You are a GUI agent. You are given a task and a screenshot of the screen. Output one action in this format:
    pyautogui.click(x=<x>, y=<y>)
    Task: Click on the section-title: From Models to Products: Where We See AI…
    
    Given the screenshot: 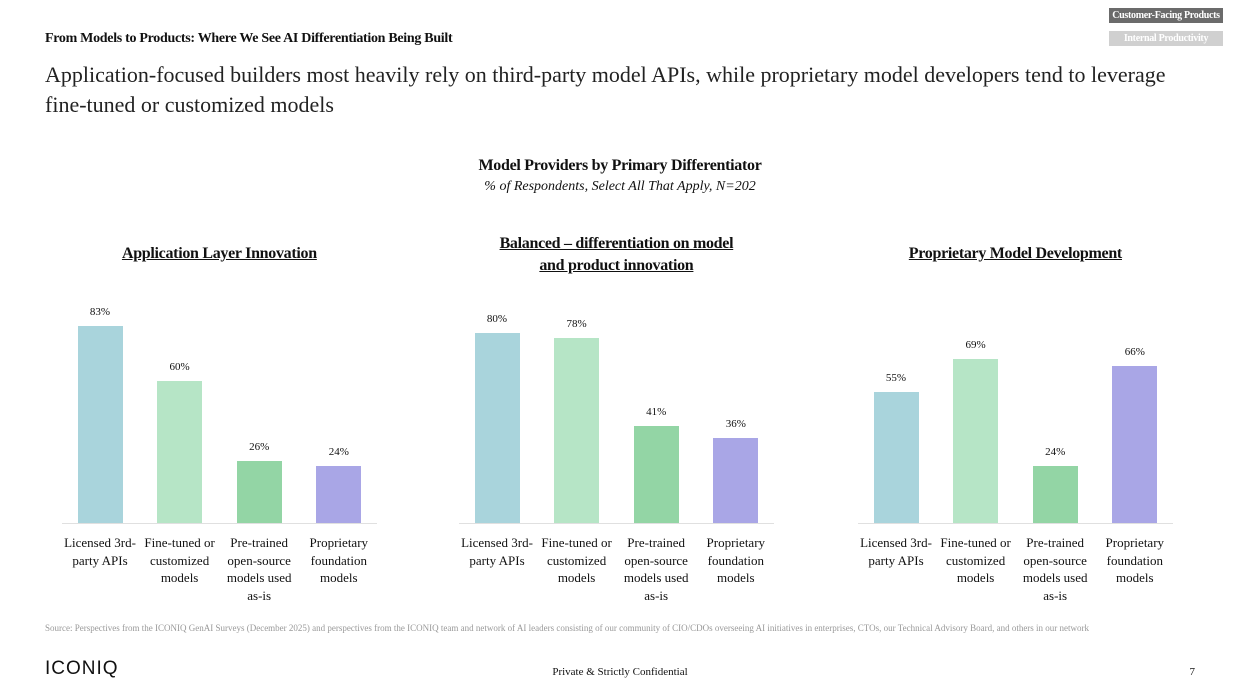 What is the action you would take?
    pyautogui.click(x=249, y=38)
    